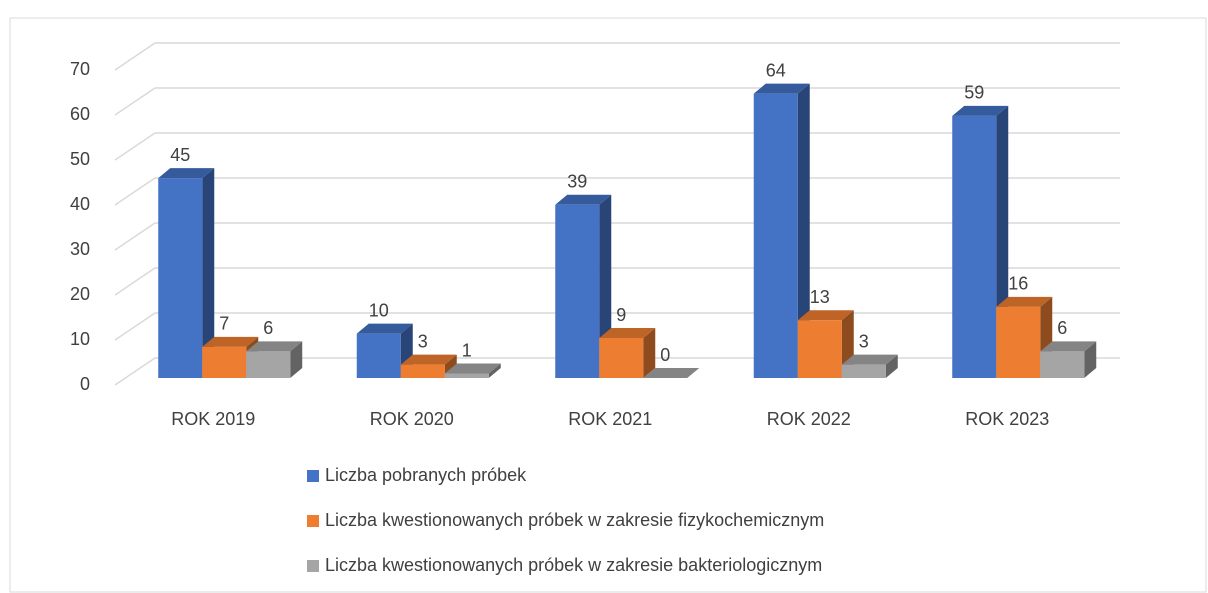 The width and height of the screenshot is (1208, 593). I want to click on y-tick-label: 50, so click(80, 159).